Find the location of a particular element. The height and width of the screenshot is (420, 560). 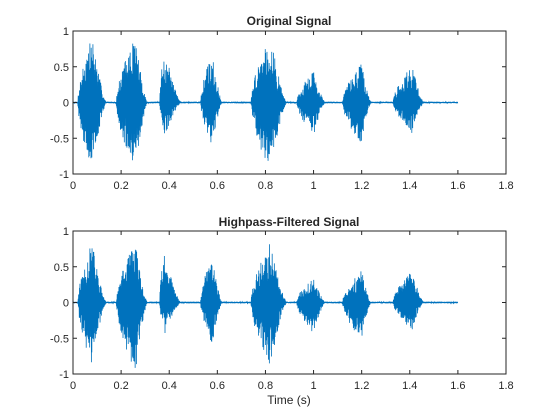

subplot-title: Highpass-Filtered Signal is located at coordinates (289, 222).